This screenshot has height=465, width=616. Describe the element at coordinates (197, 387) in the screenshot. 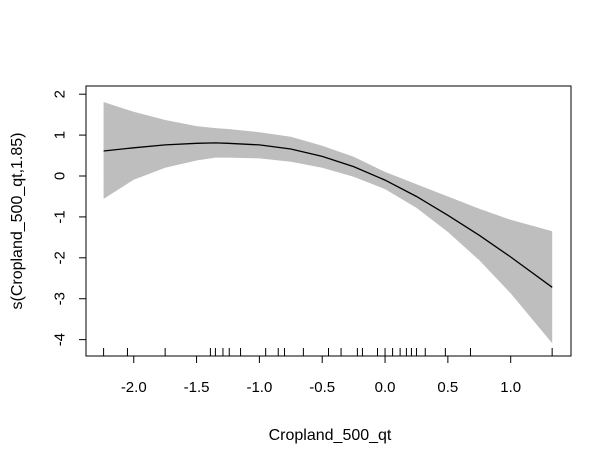

I see `x-tick-label: -1.5` at that location.